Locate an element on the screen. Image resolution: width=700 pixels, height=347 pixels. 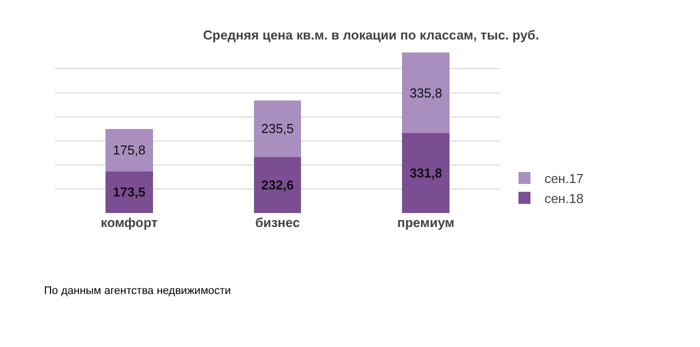
data-label: 232,6 is located at coordinates (277, 185).